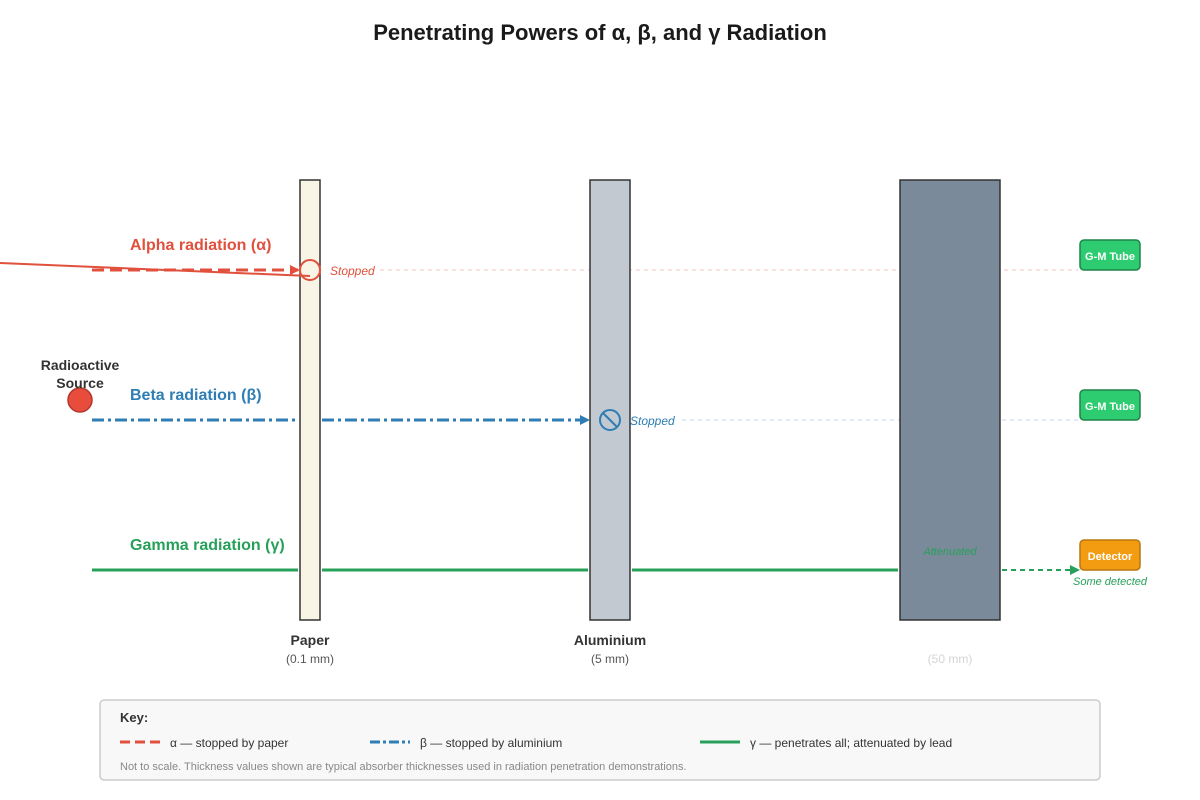  I want to click on beta-stop-icon, so click(610, 420).